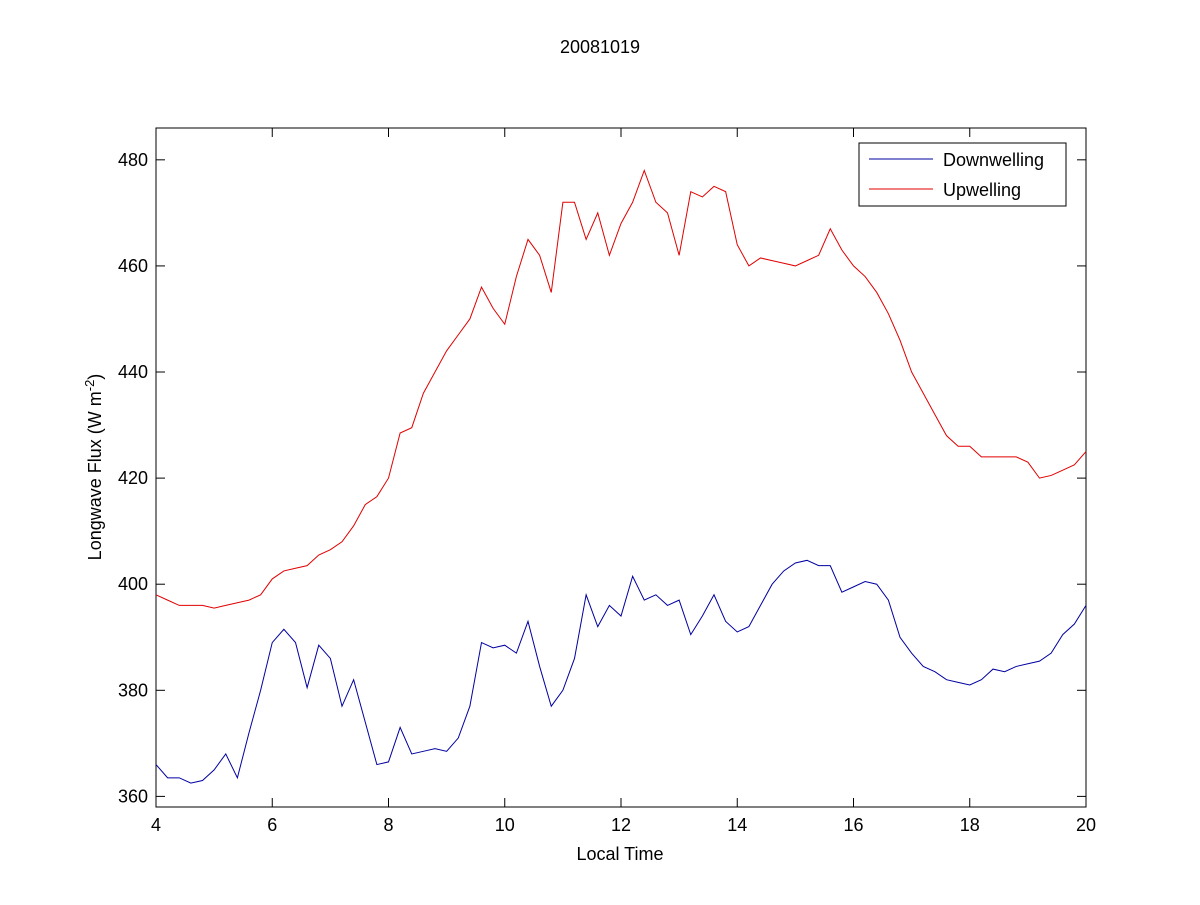 The height and width of the screenshot is (905, 1200). What do you see at coordinates (1086, 825) in the screenshot?
I see `x-tick-label: 20` at bounding box center [1086, 825].